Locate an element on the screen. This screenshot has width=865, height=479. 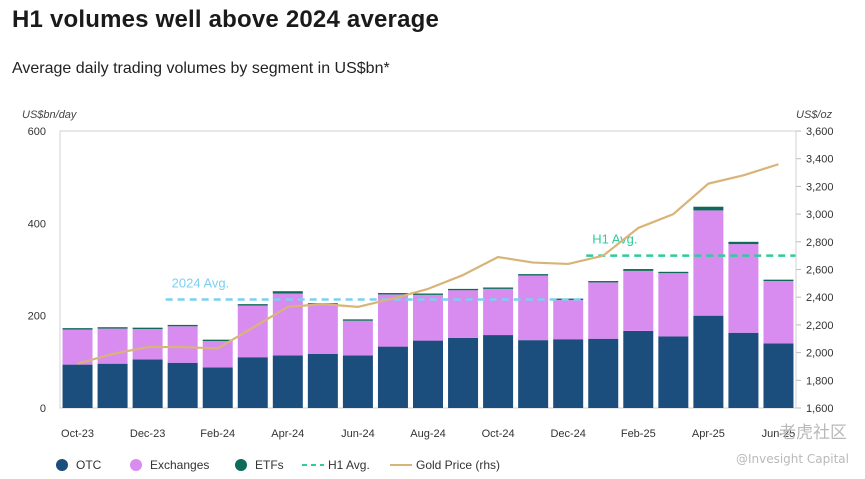
right-axis-tick-label: 2,800 is located at coordinates (820, 243).